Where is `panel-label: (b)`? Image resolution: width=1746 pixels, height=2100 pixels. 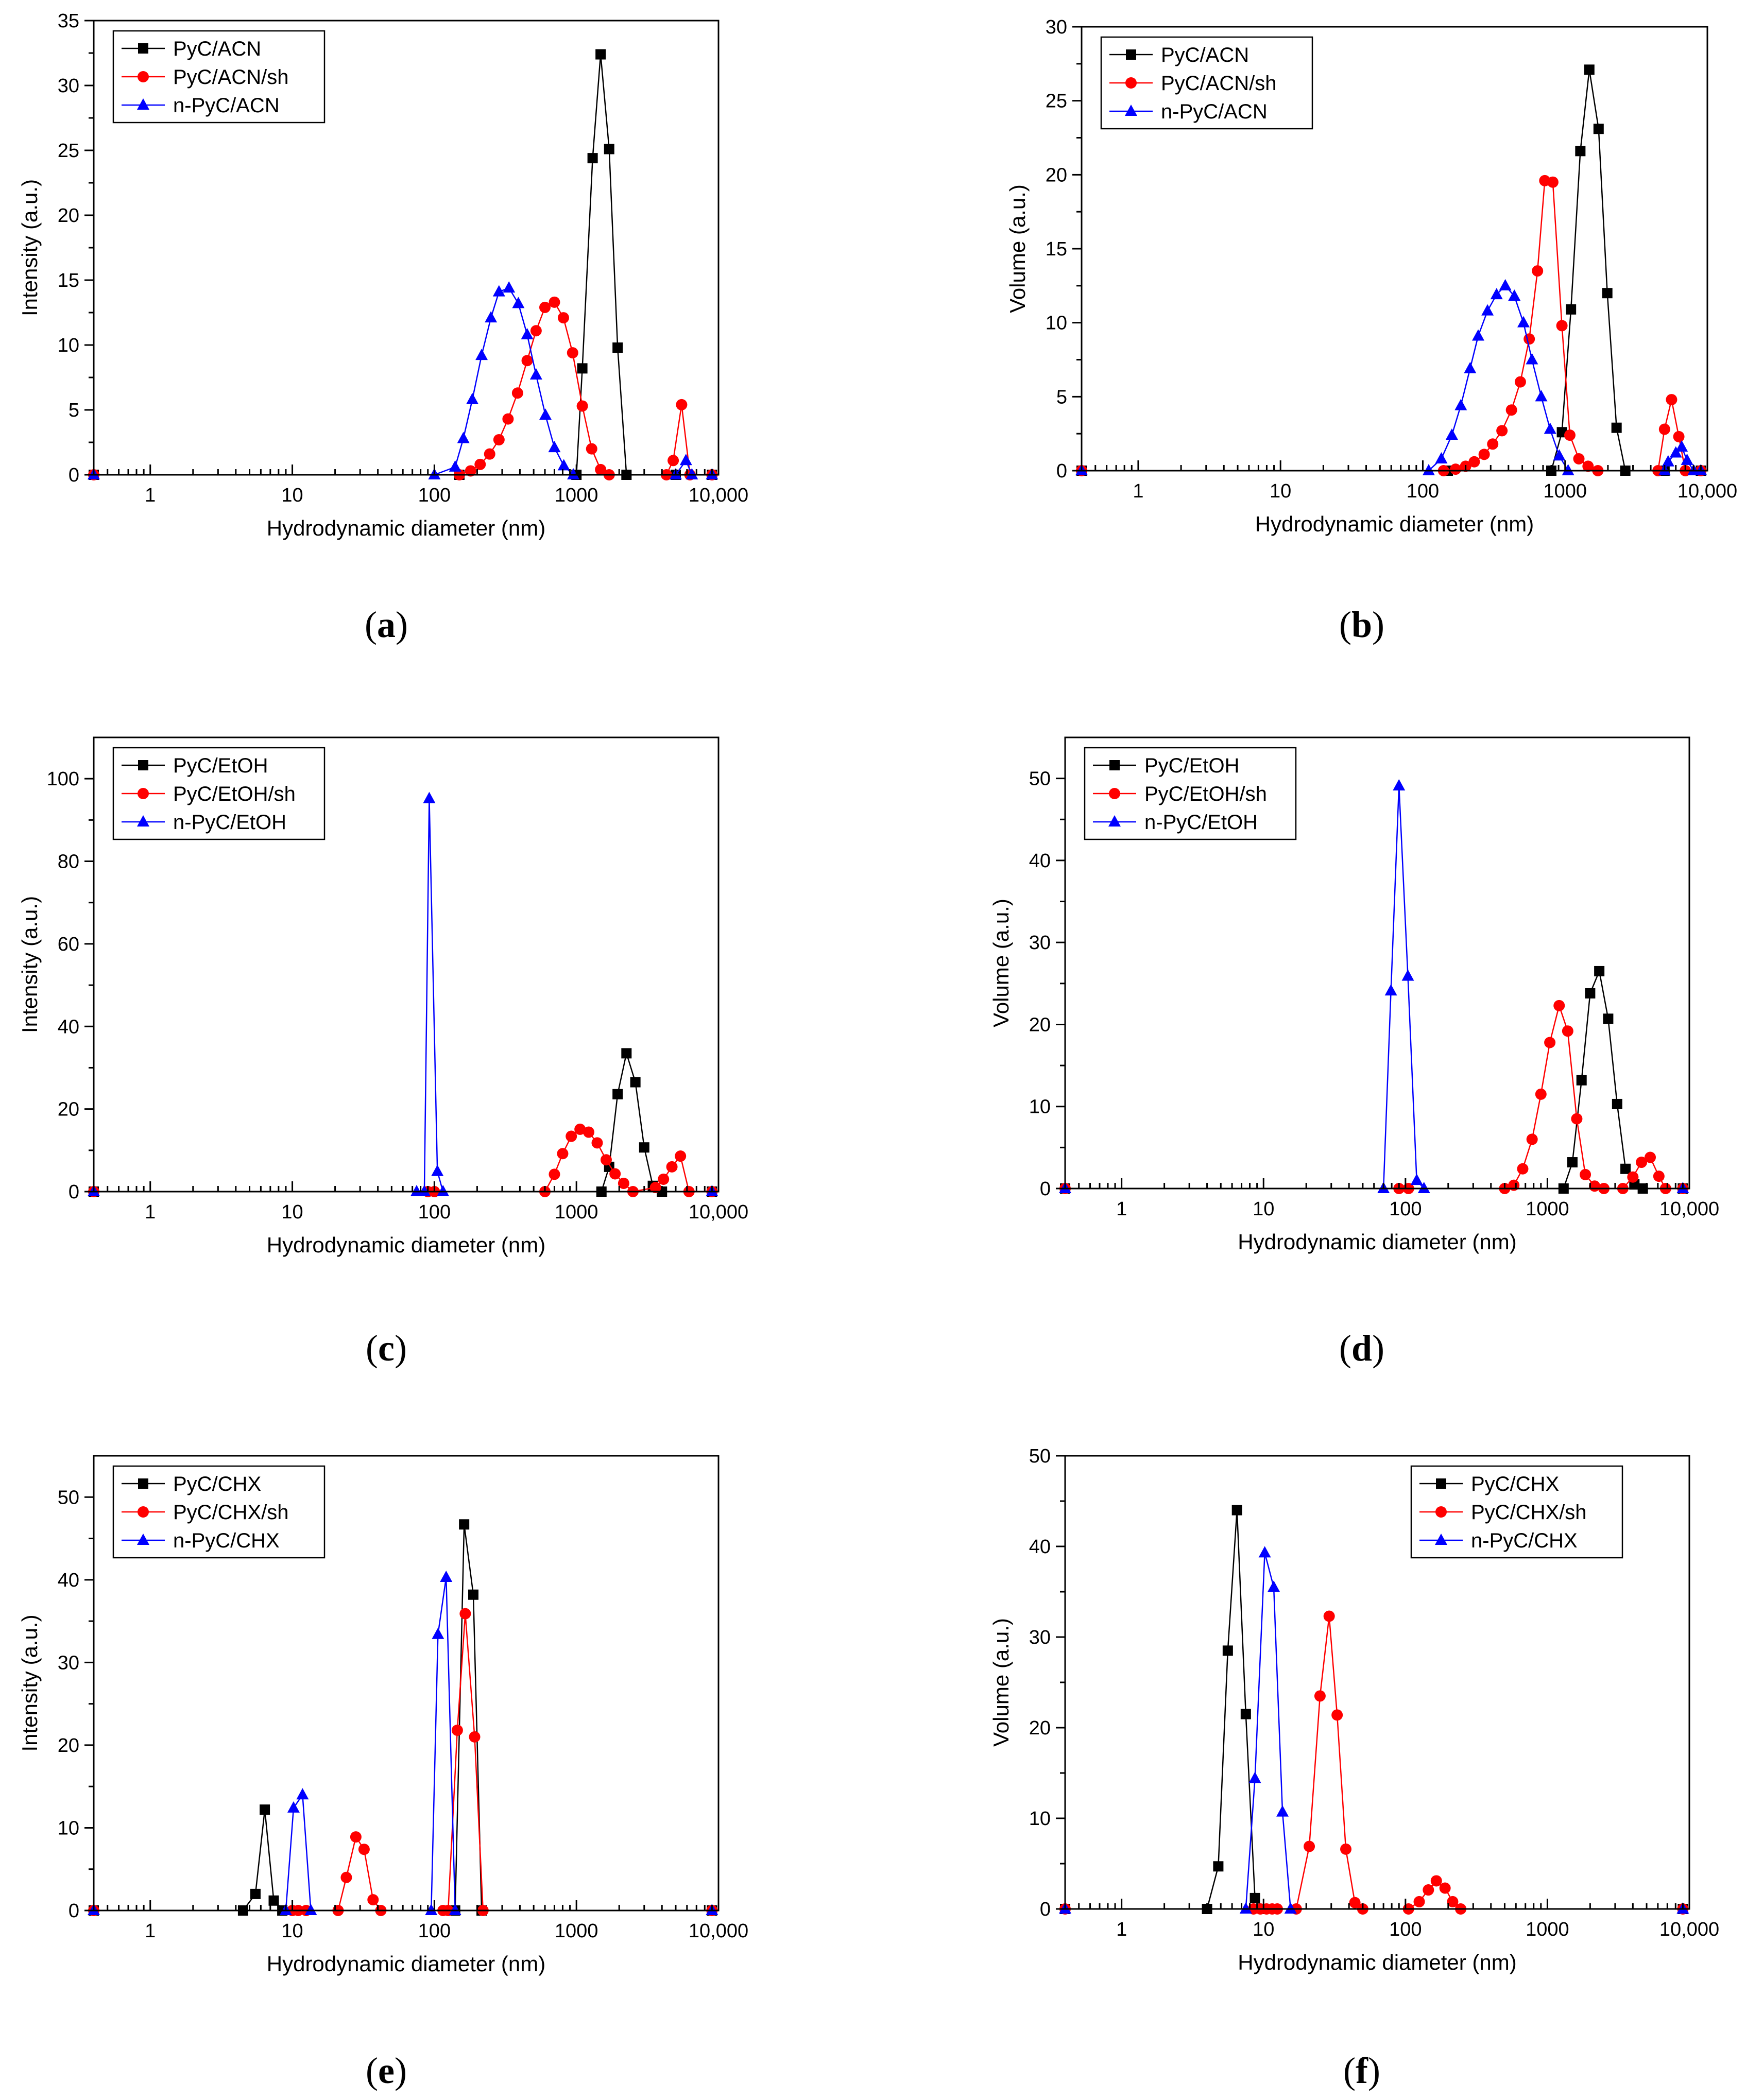 panel-label: (b) is located at coordinates (1361, 624).